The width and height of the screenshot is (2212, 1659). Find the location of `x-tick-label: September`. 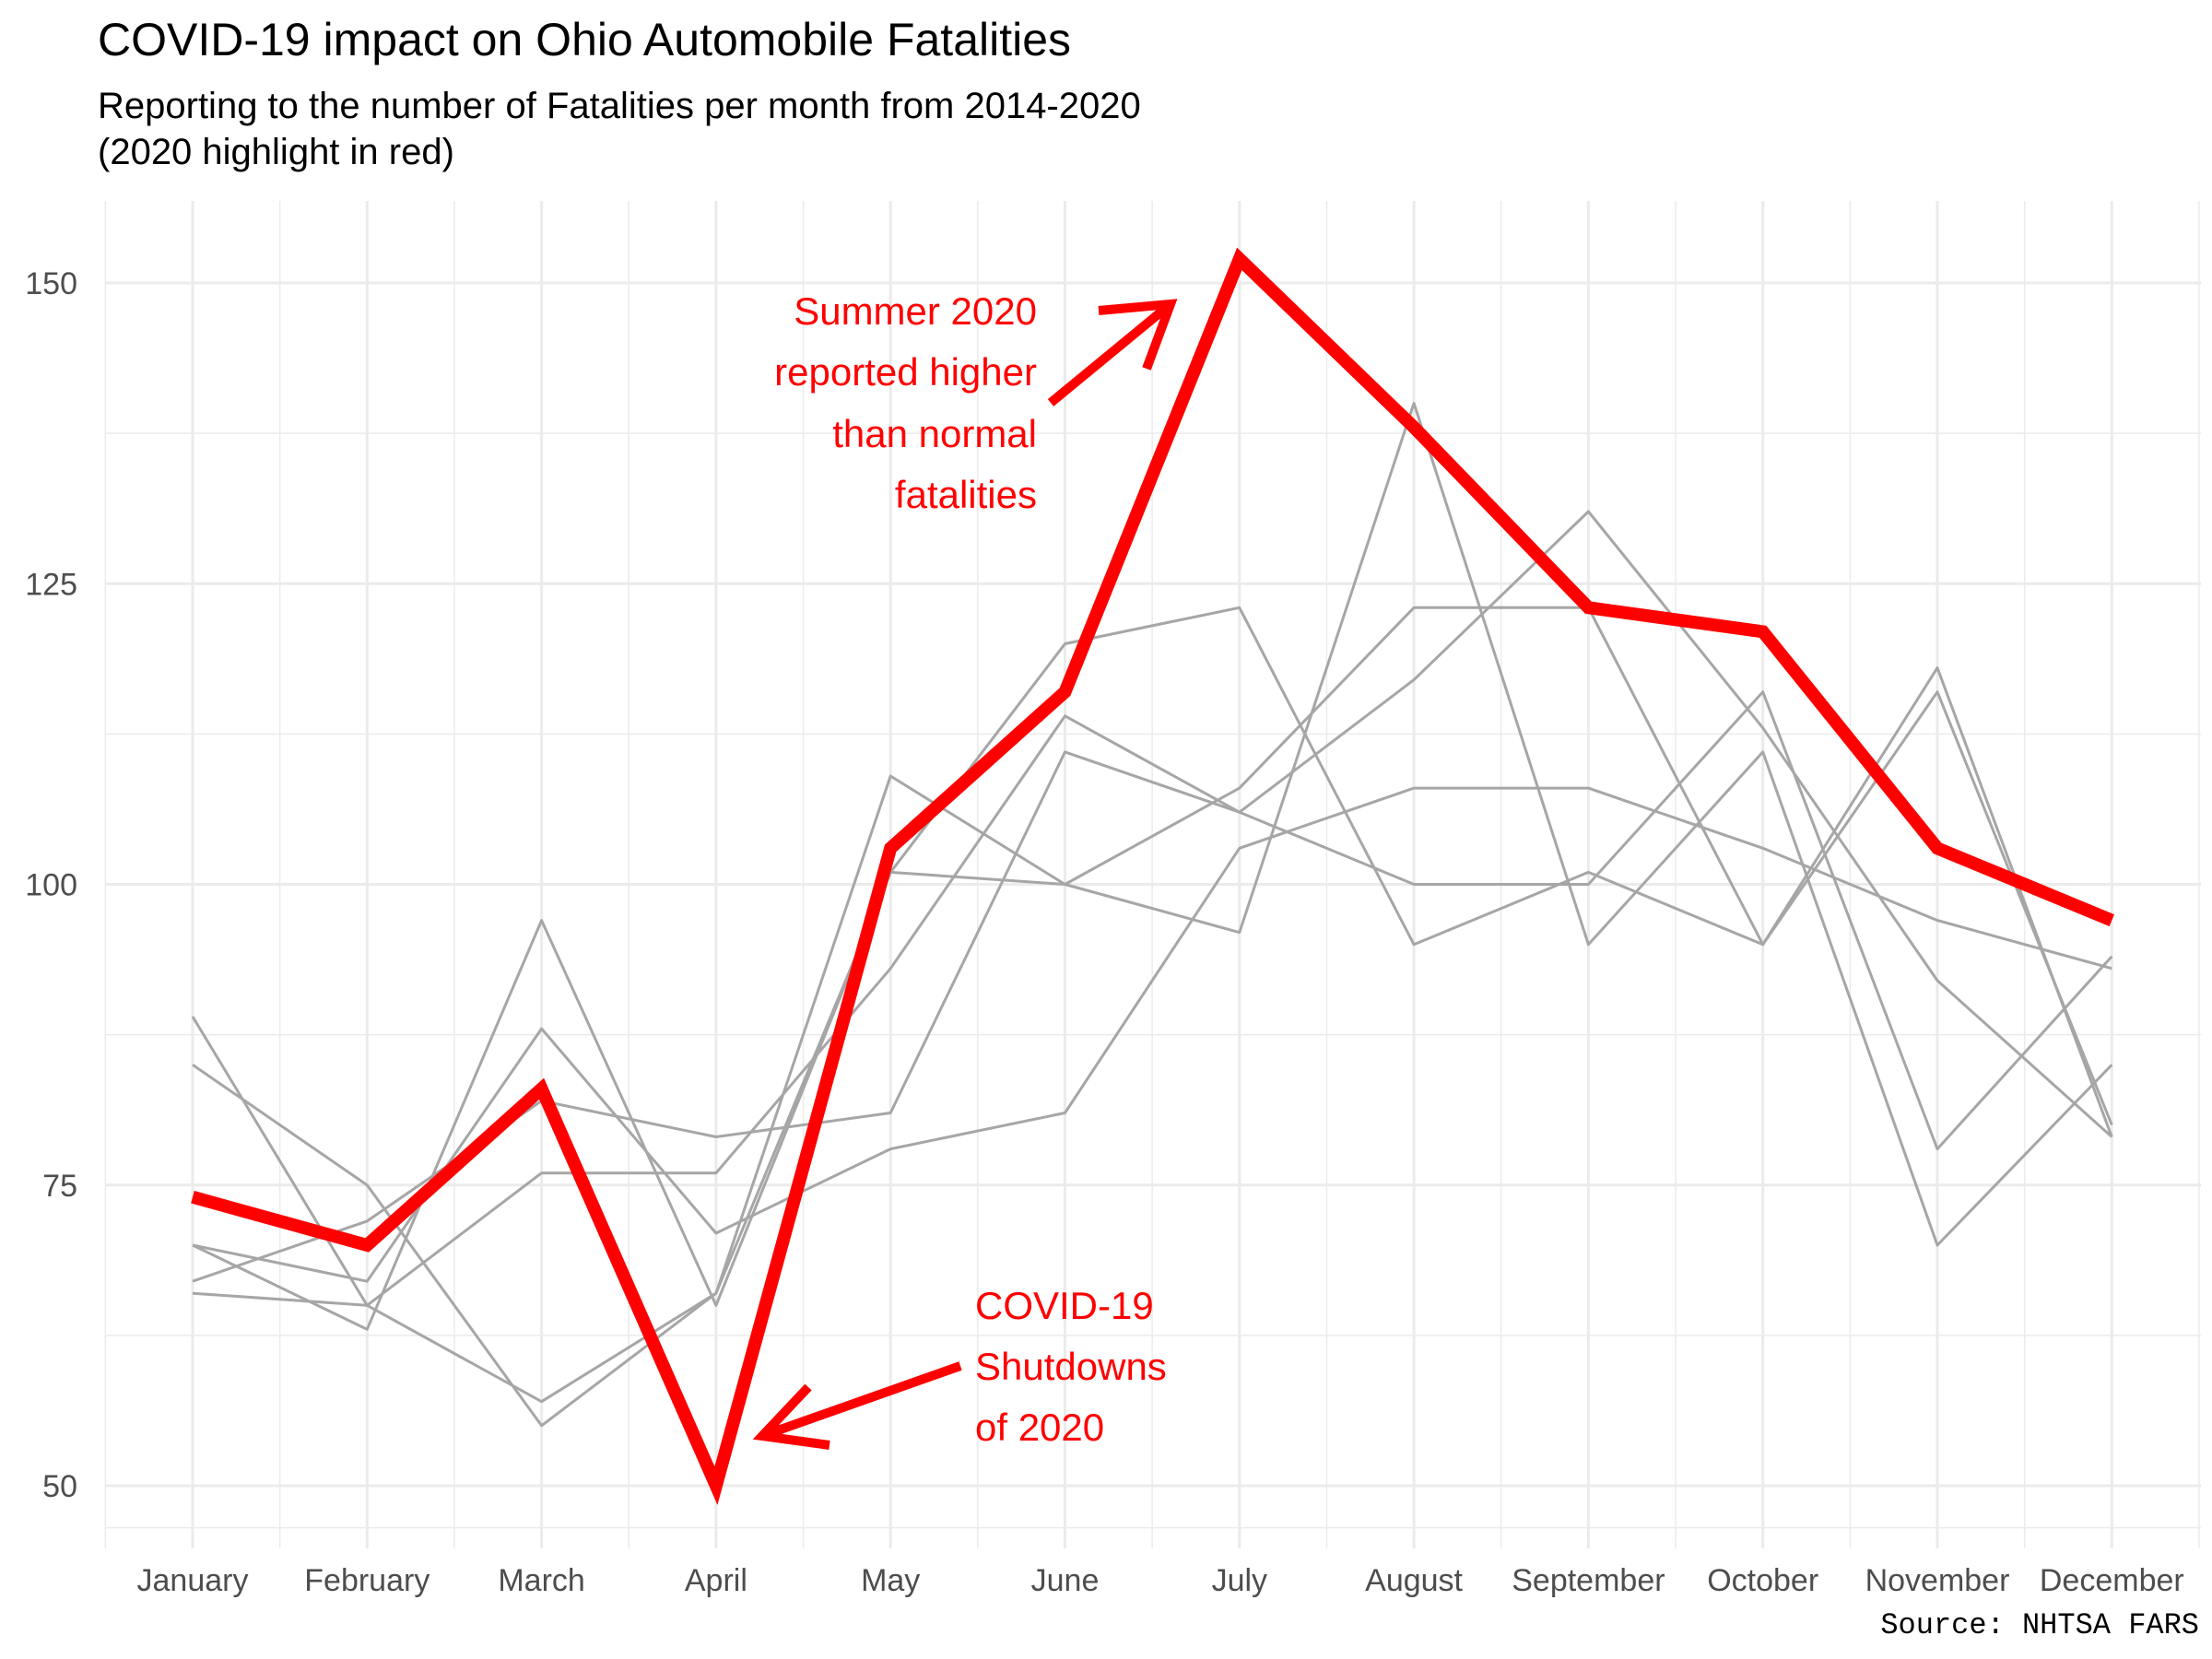

x-tick-label: September is located at coordinates (1588, 1580).